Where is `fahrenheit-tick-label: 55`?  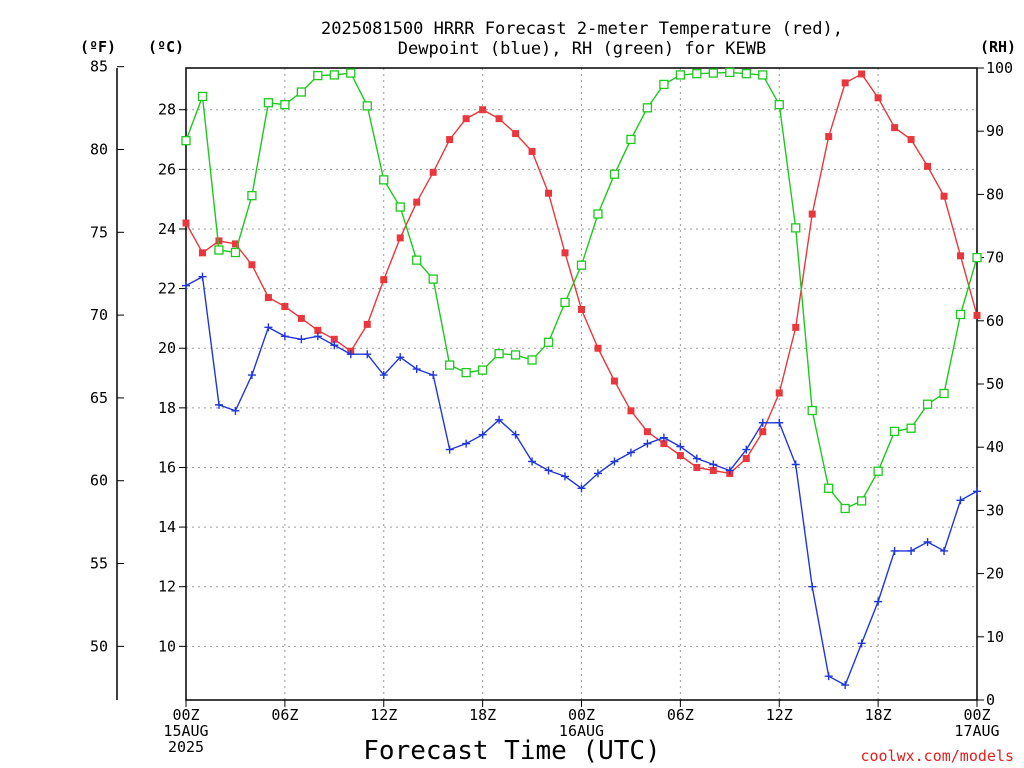
fahrenheit-tick-label: 55 is located at coordinates (99, 564).